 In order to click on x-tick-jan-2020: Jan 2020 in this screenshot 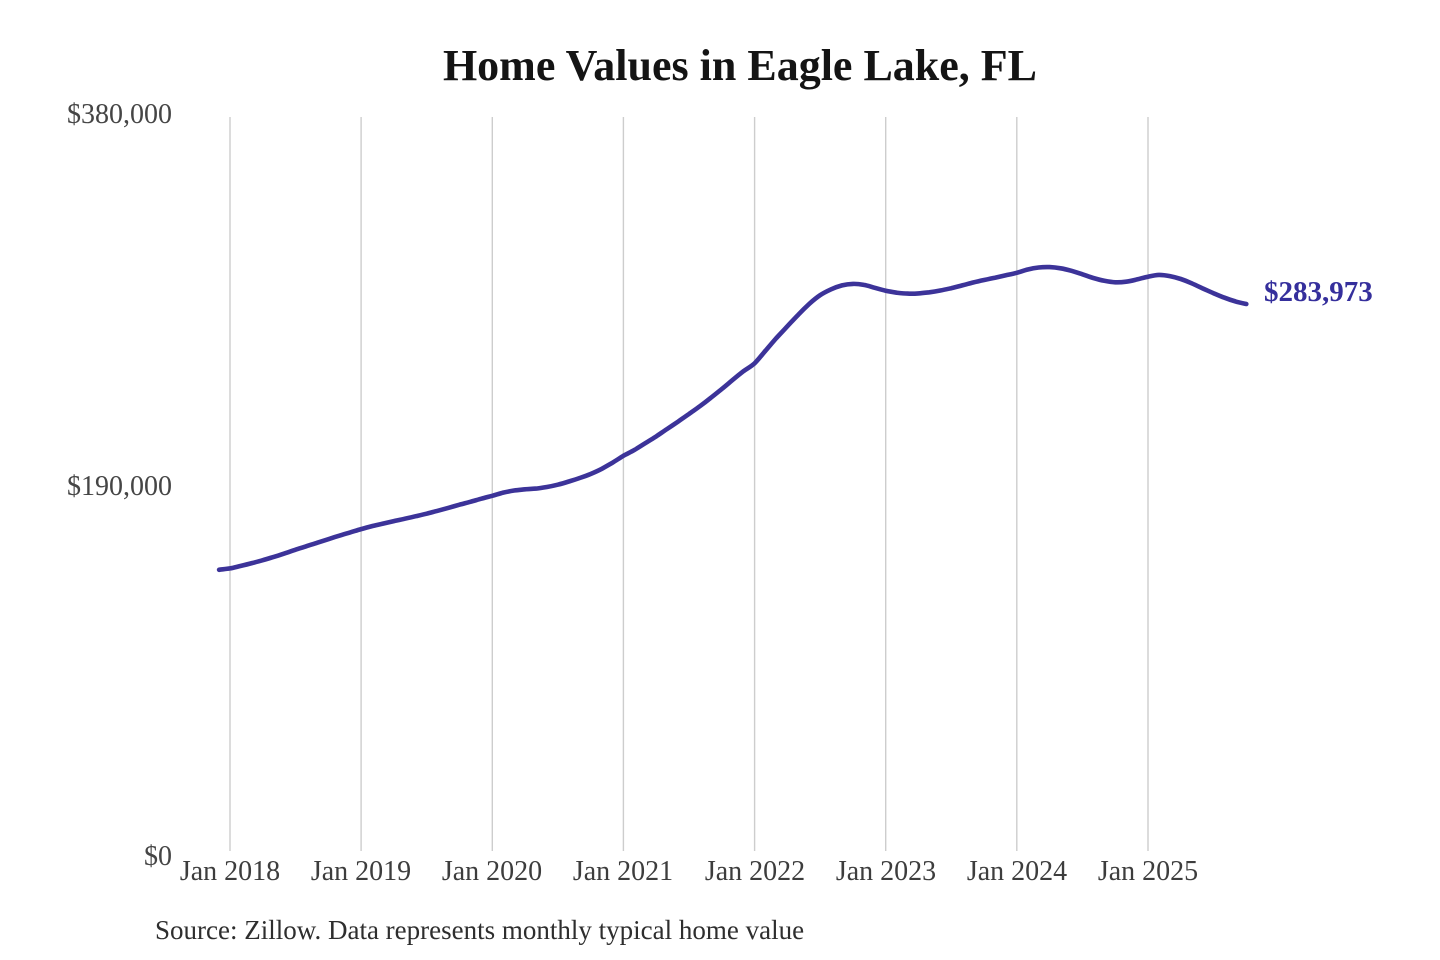, I will do `click(492, 871)`.